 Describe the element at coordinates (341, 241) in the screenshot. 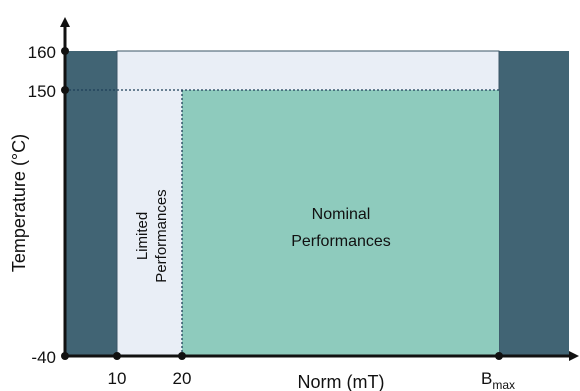

I see `nominal-label-line2: Performances` at that location.